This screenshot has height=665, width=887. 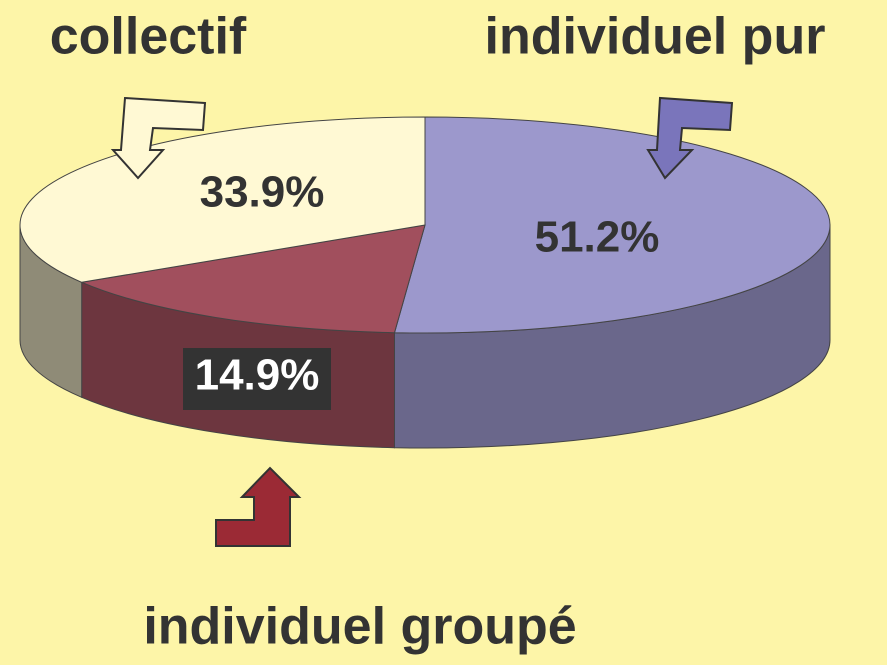 I want to click on pie-slice, so click(x=252, y=279).